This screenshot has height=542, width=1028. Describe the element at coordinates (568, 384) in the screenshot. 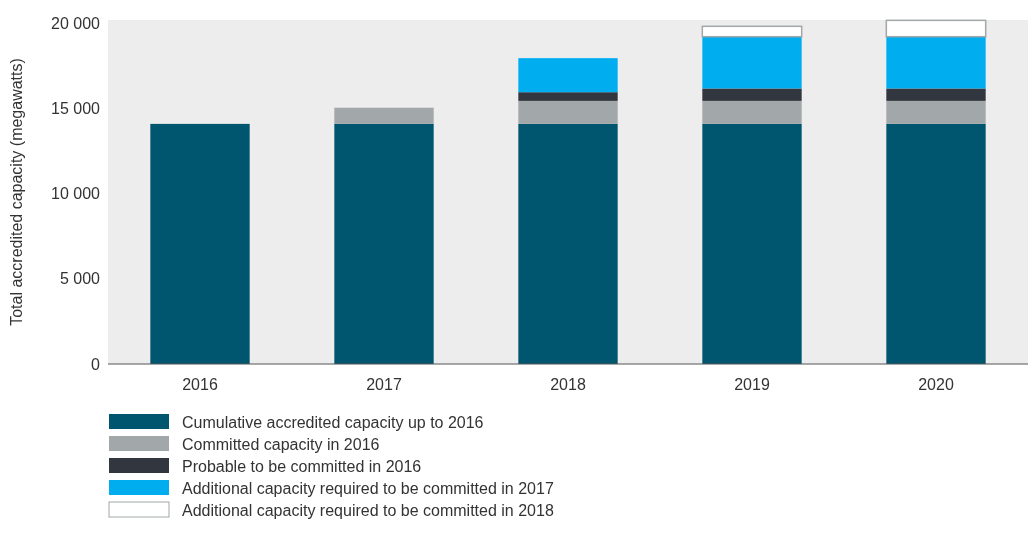

I see `x-tick-label: 2018` at that location.